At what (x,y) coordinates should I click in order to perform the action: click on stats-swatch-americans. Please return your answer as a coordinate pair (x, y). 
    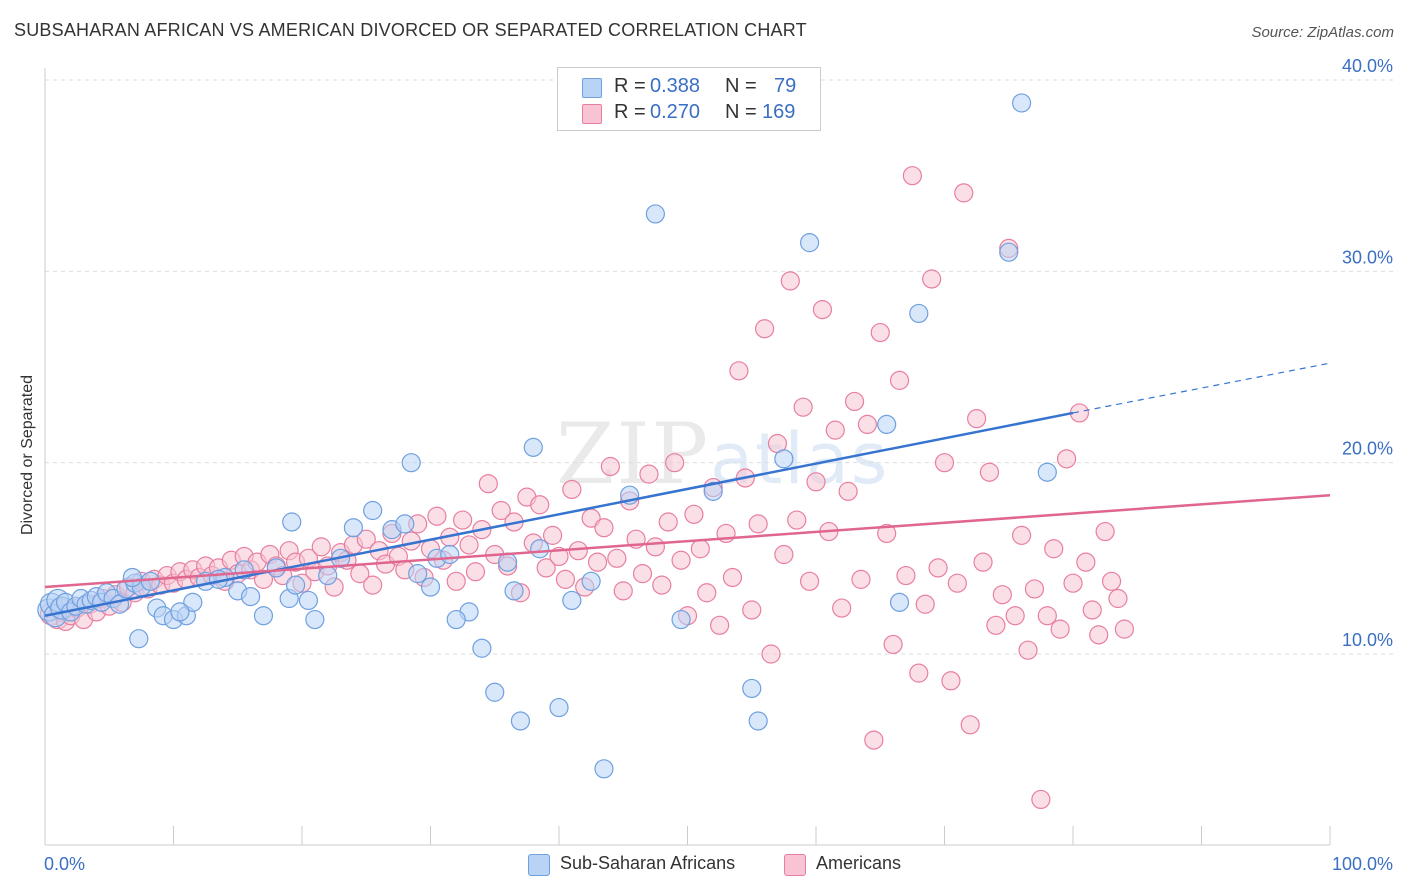
    Looking at the image, I should click on (592, 114).